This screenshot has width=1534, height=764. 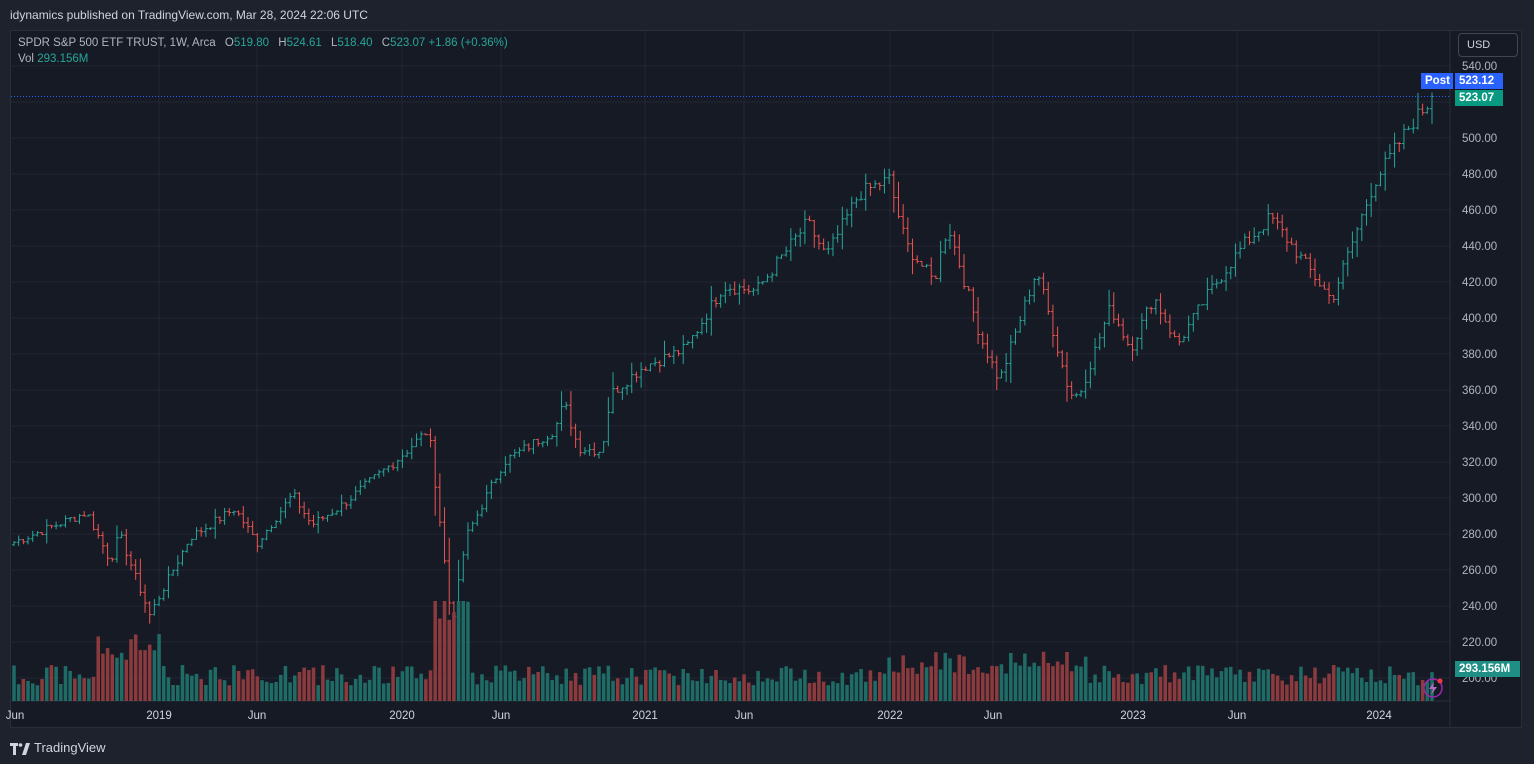 What do you see at coordinates (1433, 688) in the screenshot?
I see `replay-lightning-icon` at bounding box center [1433, 688].